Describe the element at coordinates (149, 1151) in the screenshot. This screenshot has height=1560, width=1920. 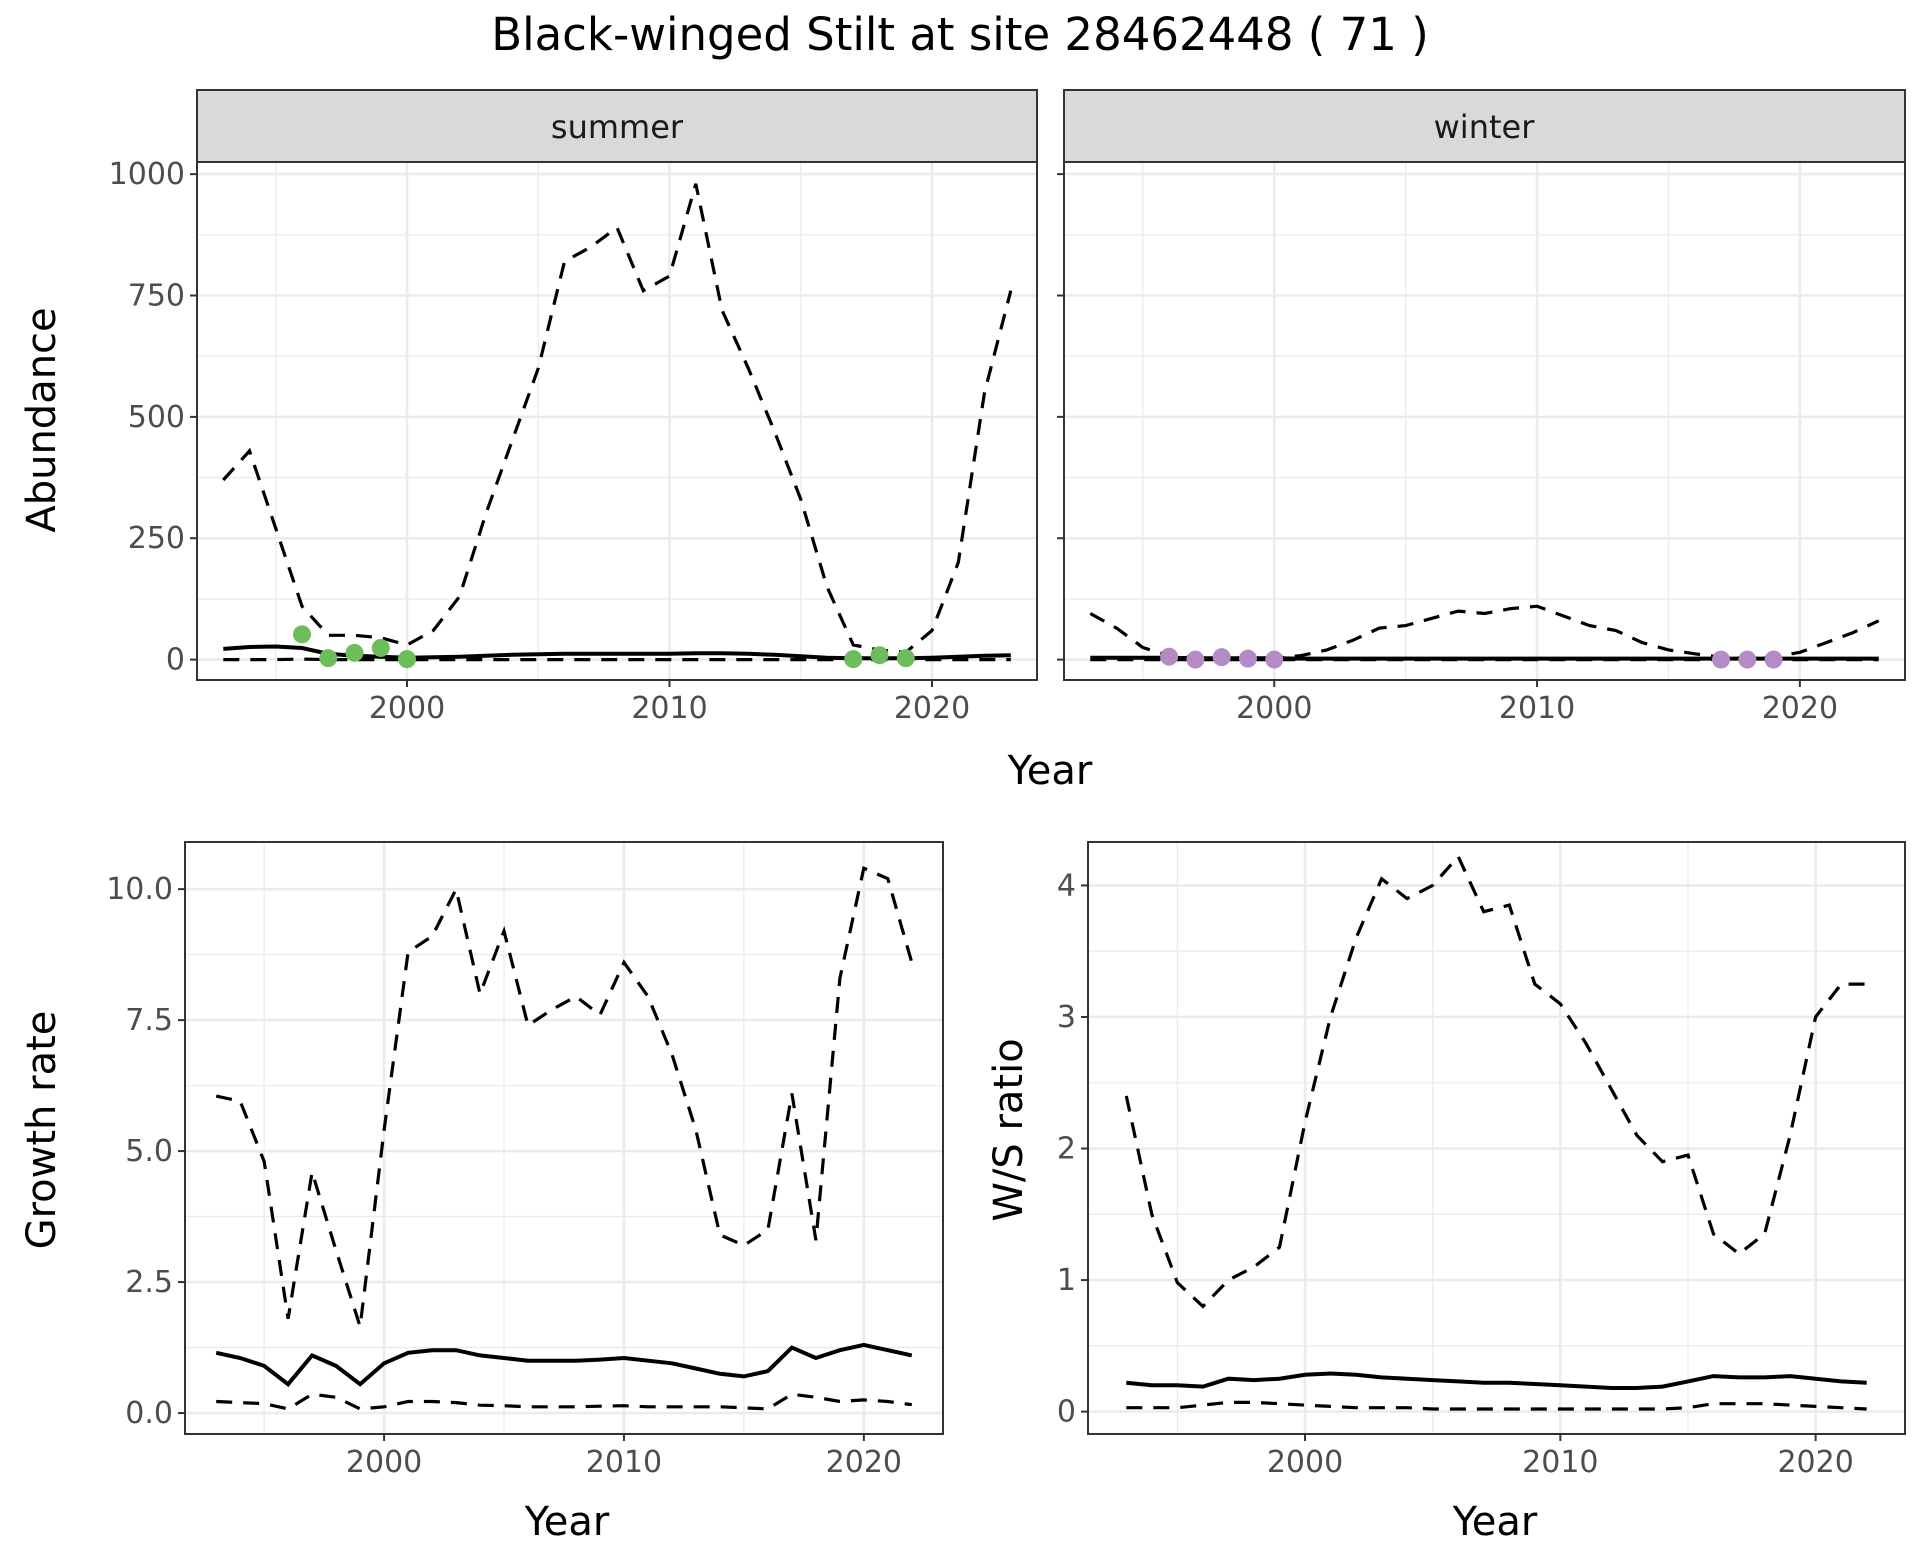
I see `y-tick-label: 5.0` at that location.